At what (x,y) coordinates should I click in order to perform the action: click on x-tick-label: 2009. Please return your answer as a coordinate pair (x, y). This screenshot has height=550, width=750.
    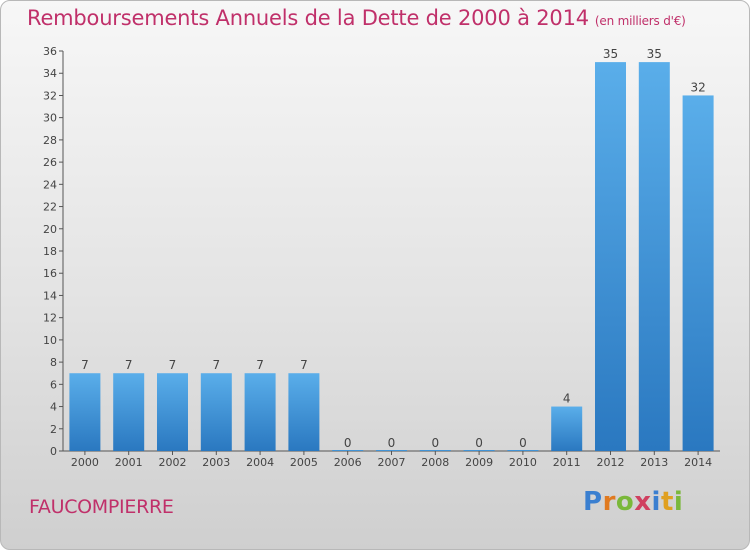
    Looking at the image, I should click on (479, 462).